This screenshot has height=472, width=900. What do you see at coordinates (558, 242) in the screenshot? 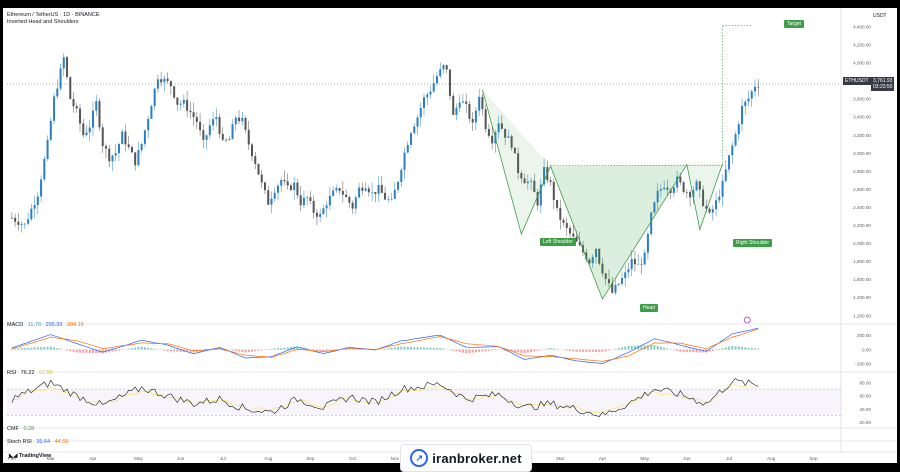
I see `left-shoulder-label: Left Shoulder` at bounding box center [558, 242].